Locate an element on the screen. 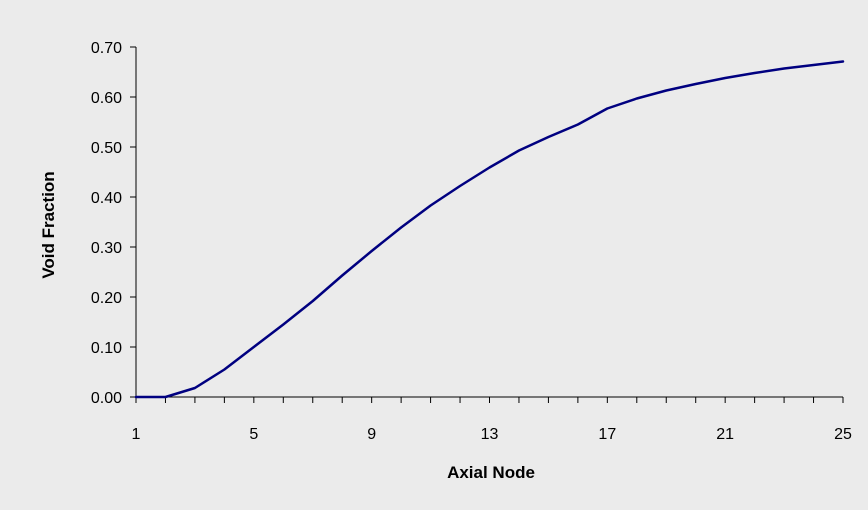 Image resolution: width=868 pixels, height=510 pixels. y-axis-title: Void Fraction is located at coordinates (48, 224).